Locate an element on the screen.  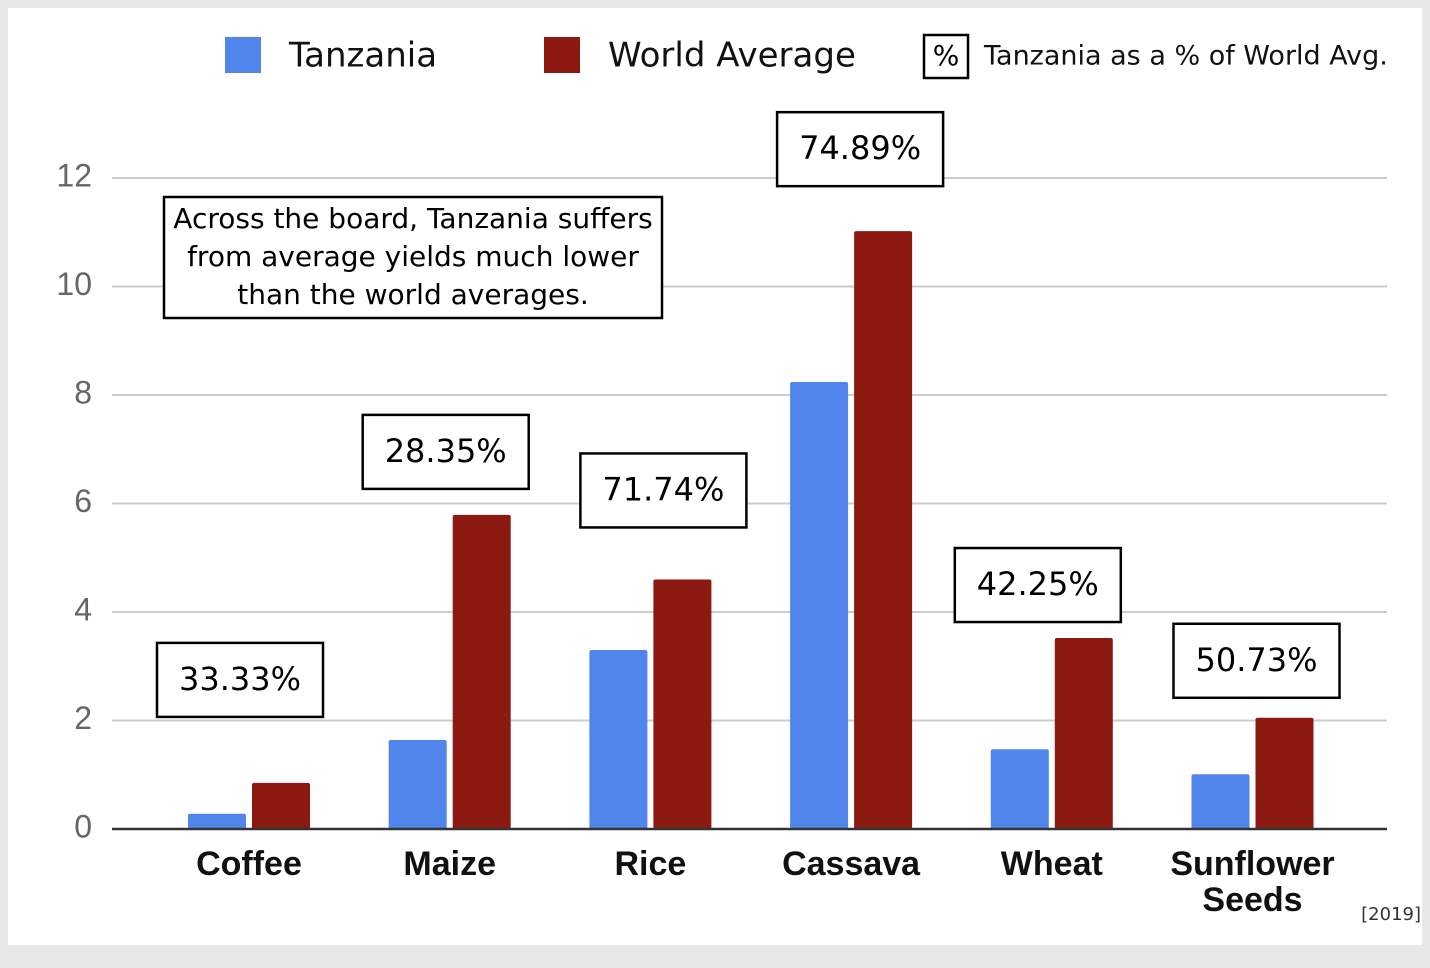
x-tick-label: Wheat is located at coordinates (1052, 864).